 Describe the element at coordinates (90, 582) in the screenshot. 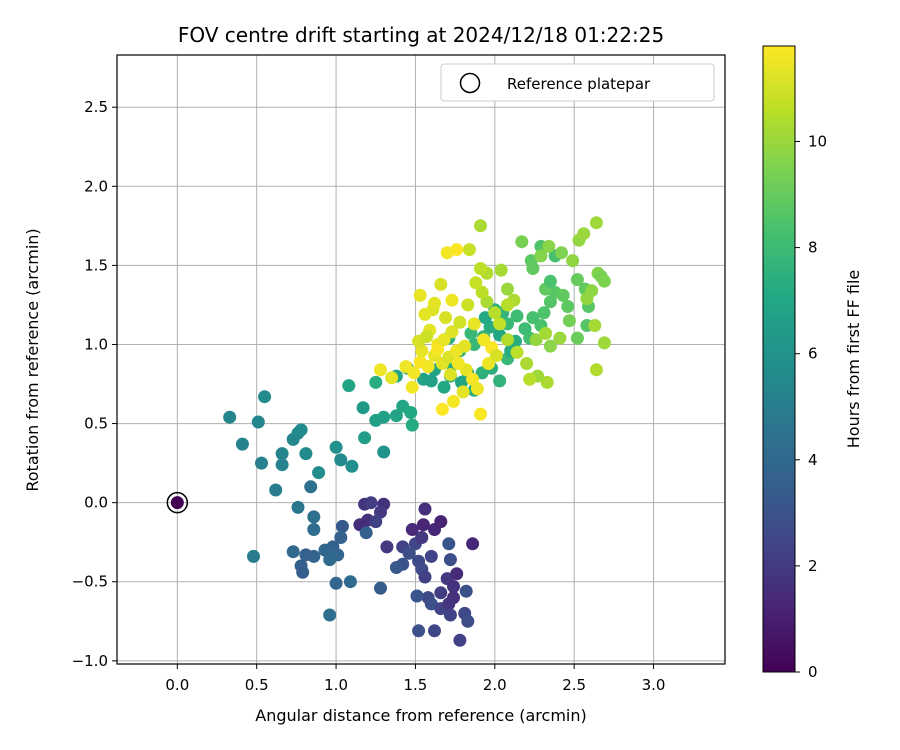

I see `y-tick-label: −0.5` at that location.